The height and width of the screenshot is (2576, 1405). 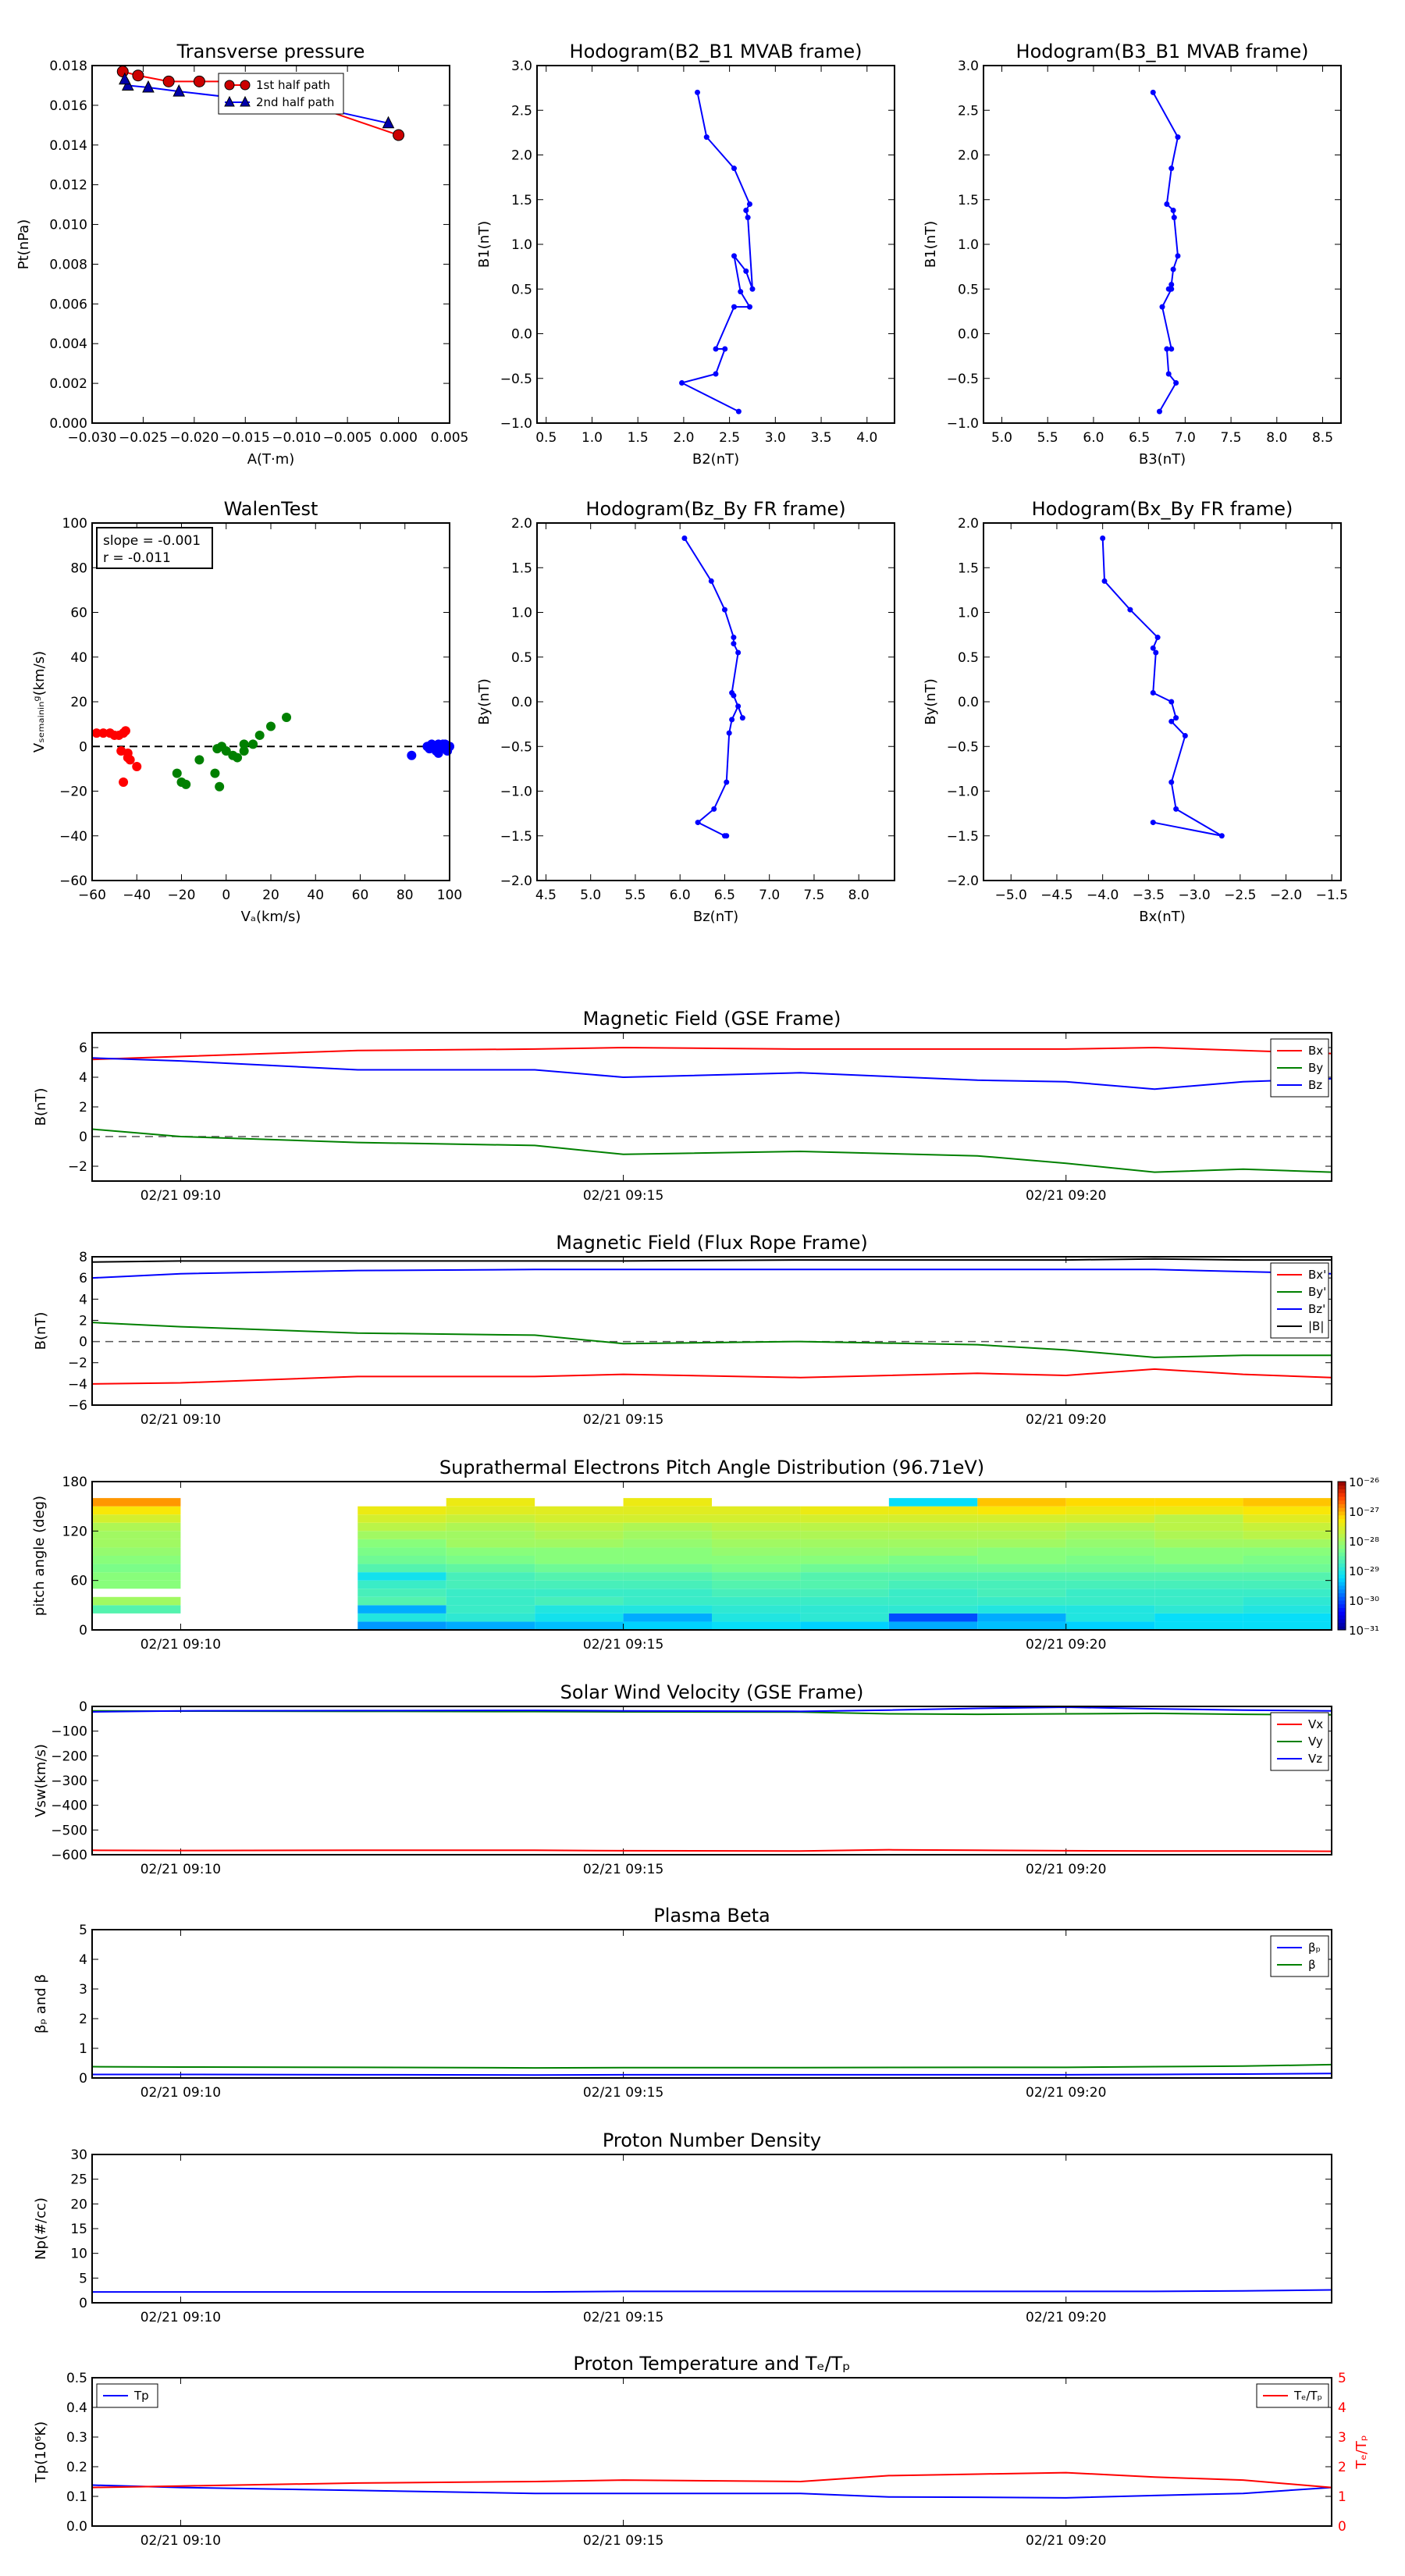 I want to click on y-axis-label: B1(nT), so click(x=484, y=245).